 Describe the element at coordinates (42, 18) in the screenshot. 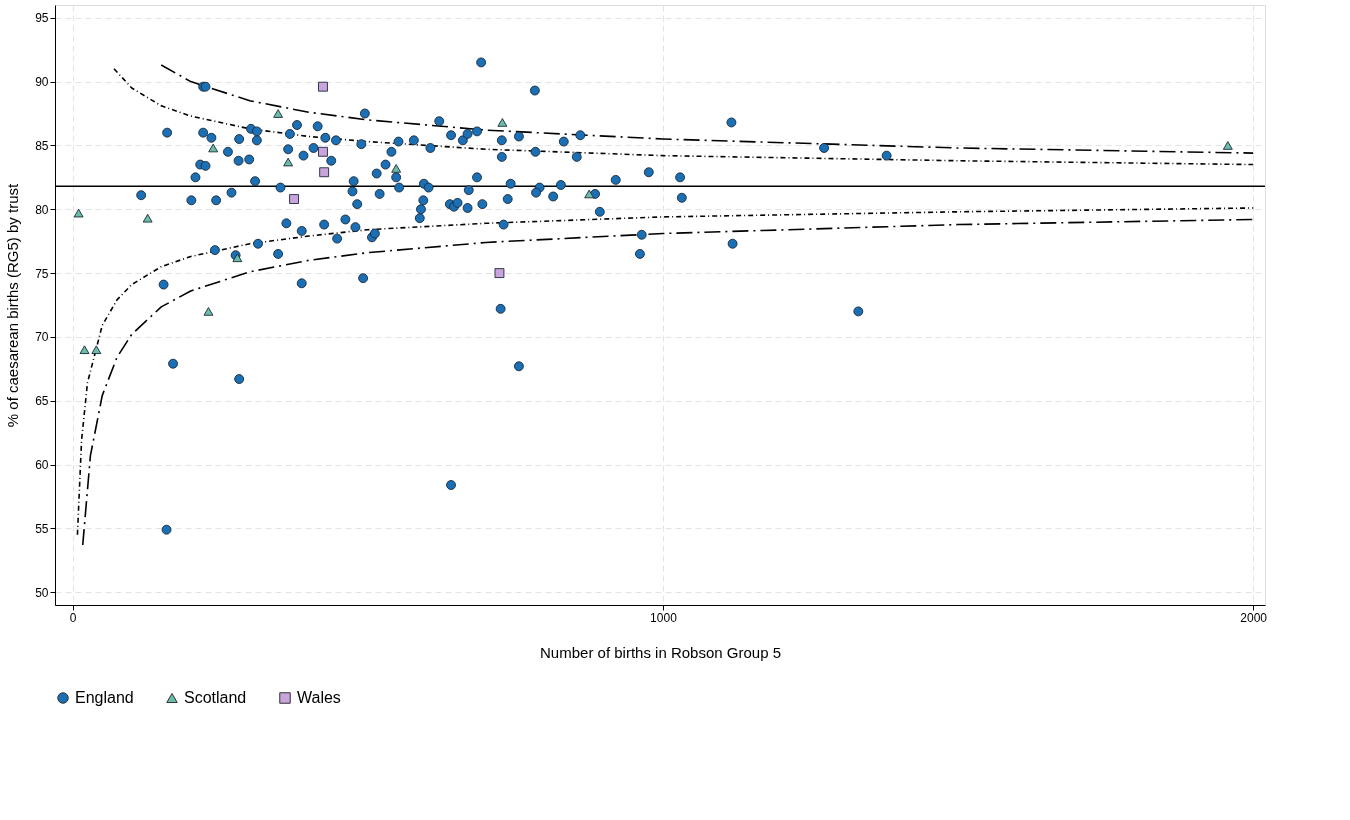

I see `y-tick-label: 95` at that location.